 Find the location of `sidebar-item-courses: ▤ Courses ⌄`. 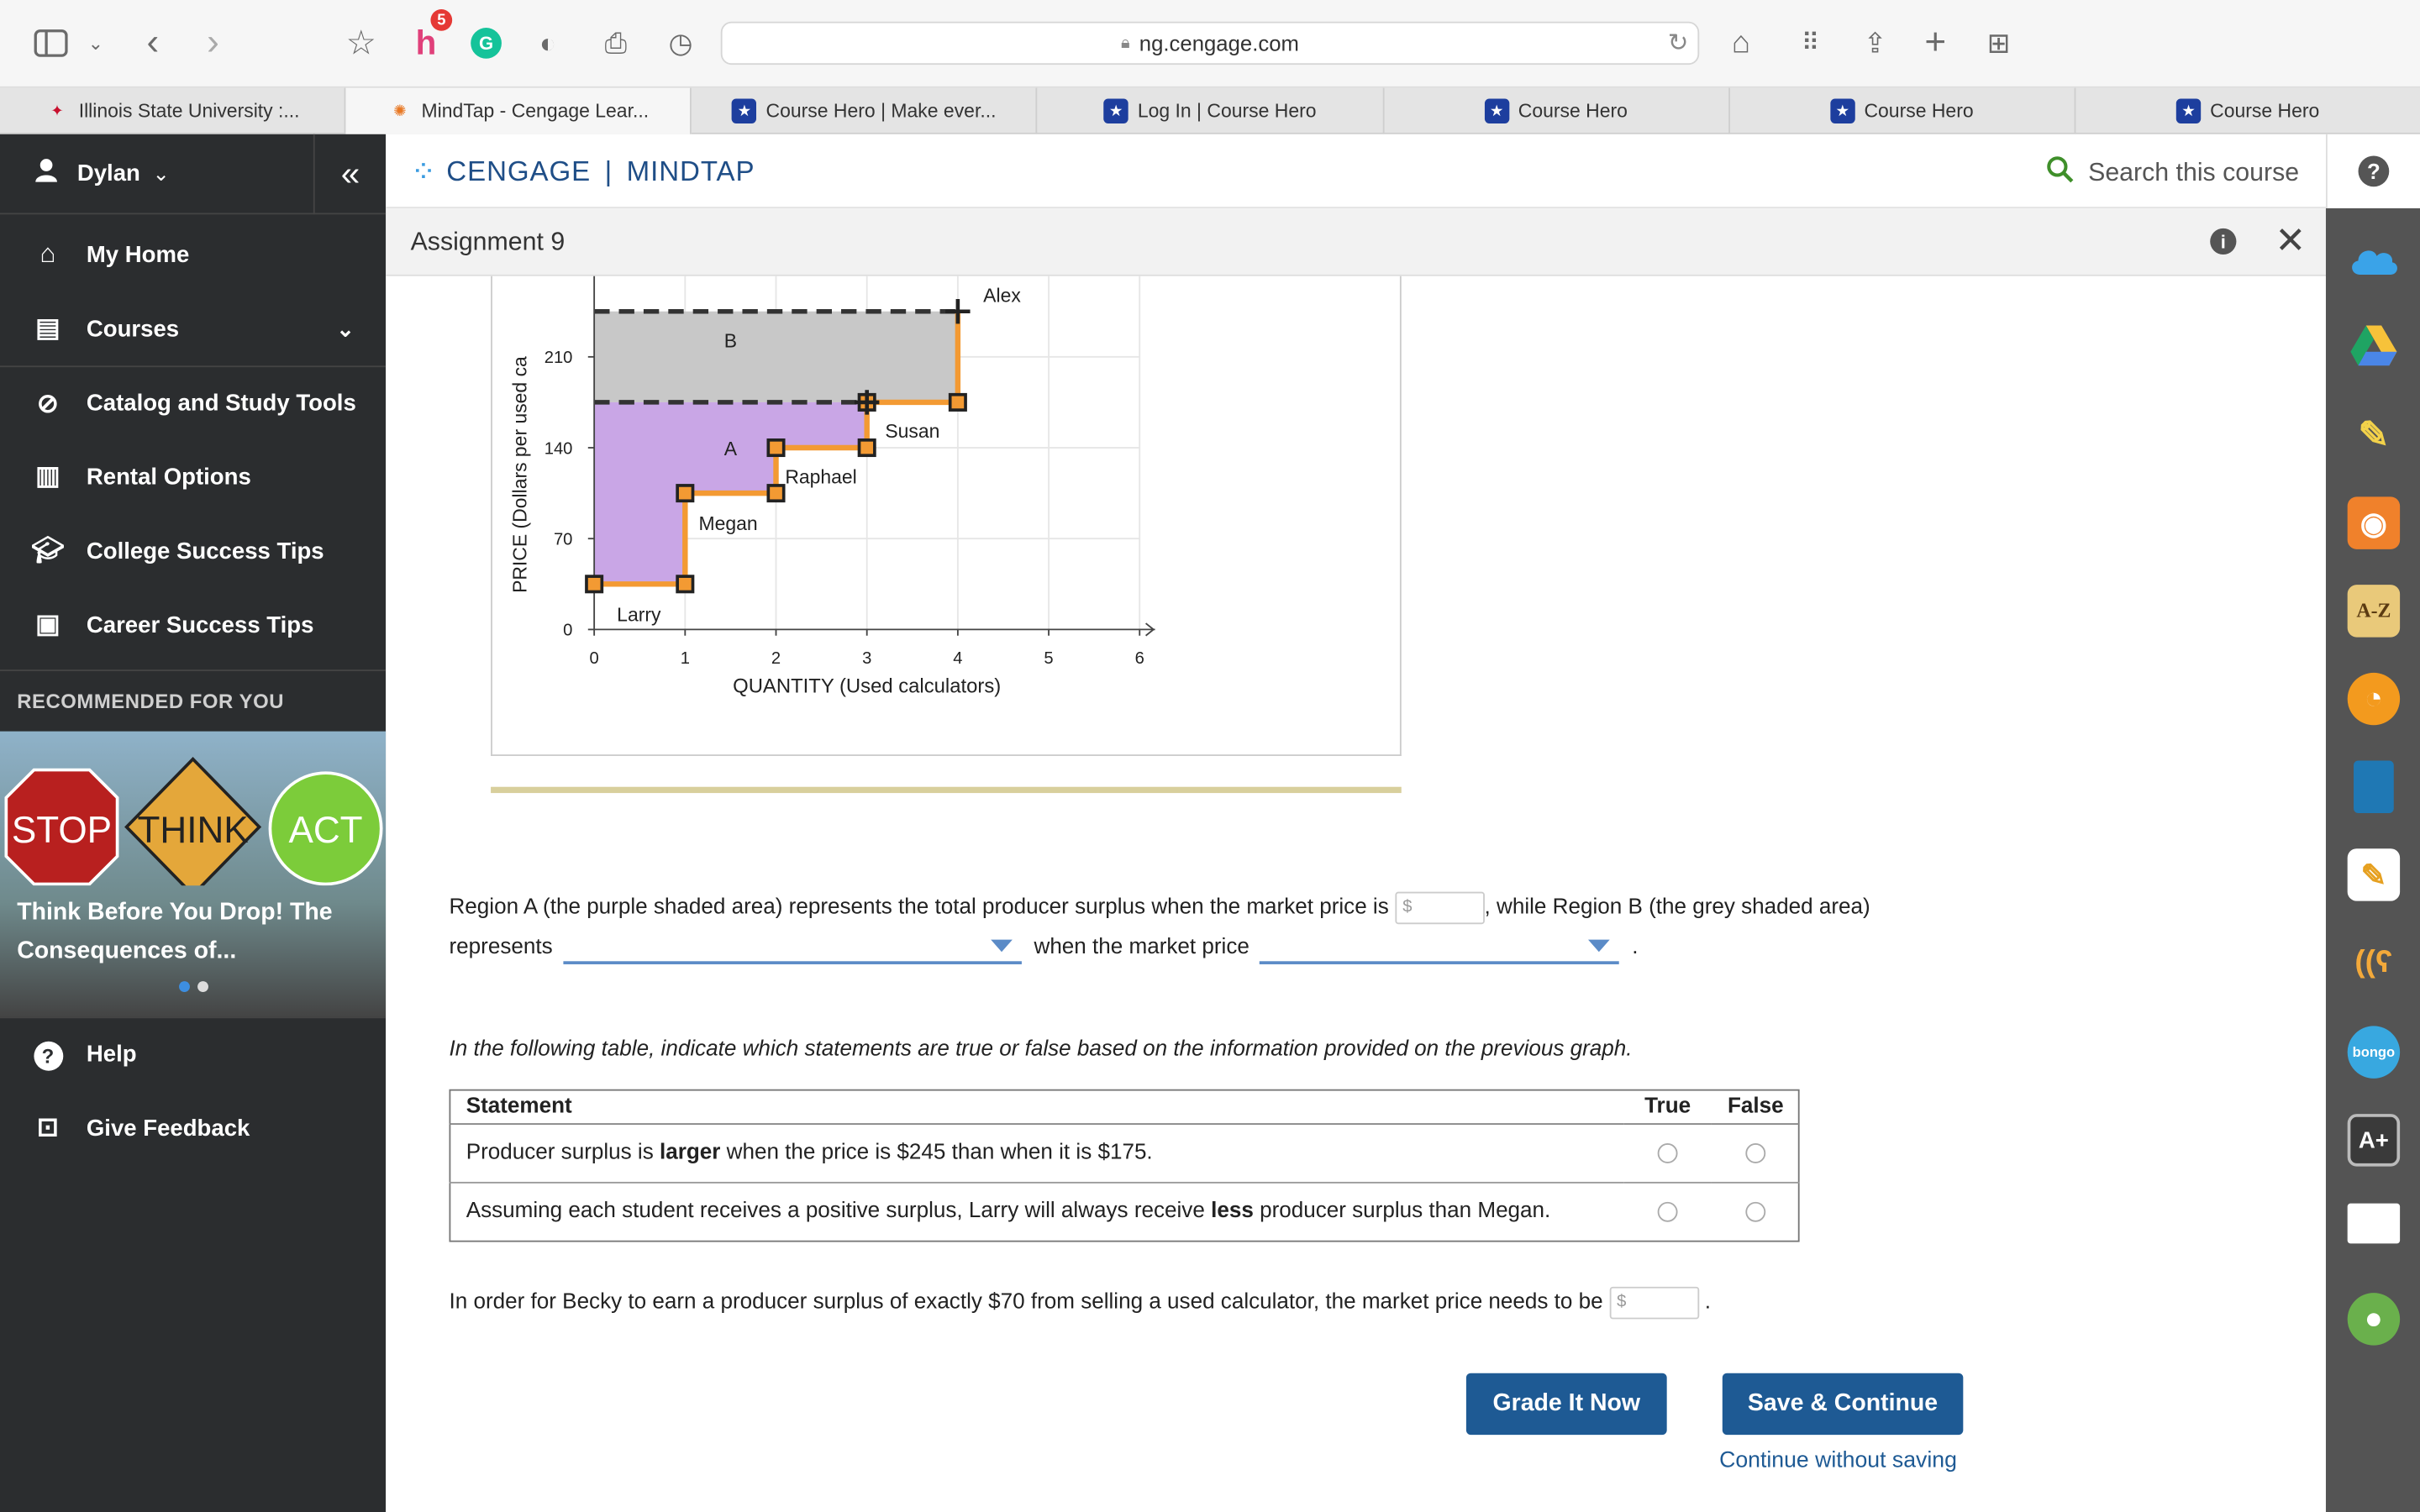

sidebar-item-courses: ▤ Courses ⌄ is located at coordinates (193, 328).